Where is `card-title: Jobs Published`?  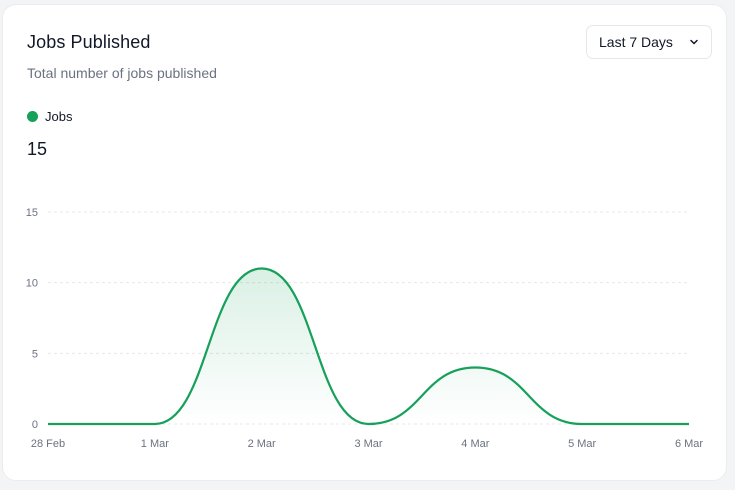
card-title: Jobs Published is located at coordinates (89, 42).